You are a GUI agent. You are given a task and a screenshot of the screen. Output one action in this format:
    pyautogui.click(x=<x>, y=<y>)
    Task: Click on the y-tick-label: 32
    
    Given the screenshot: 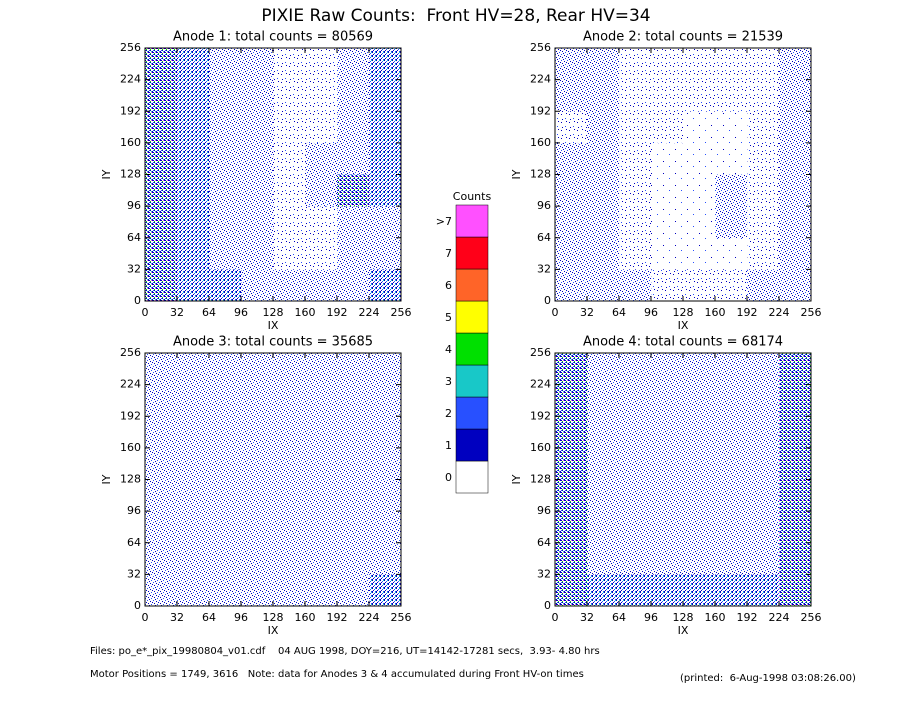 What is the action you would take?
    pyautogui.click(x=544, y=268)
    